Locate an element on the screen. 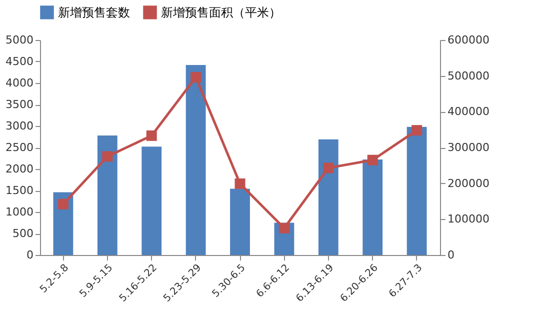 This screenshot has height=323, width=554. y2-tick-label: 600000 is located at coordinates (469, 40).